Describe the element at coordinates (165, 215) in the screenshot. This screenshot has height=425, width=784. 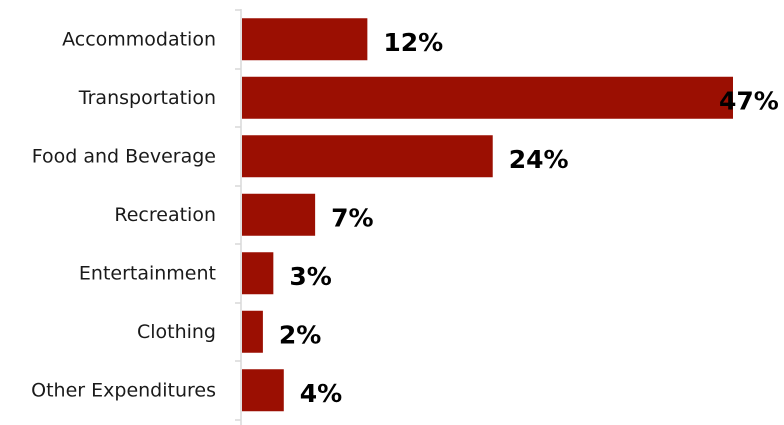
I see `category-label: Recreation` at that location.